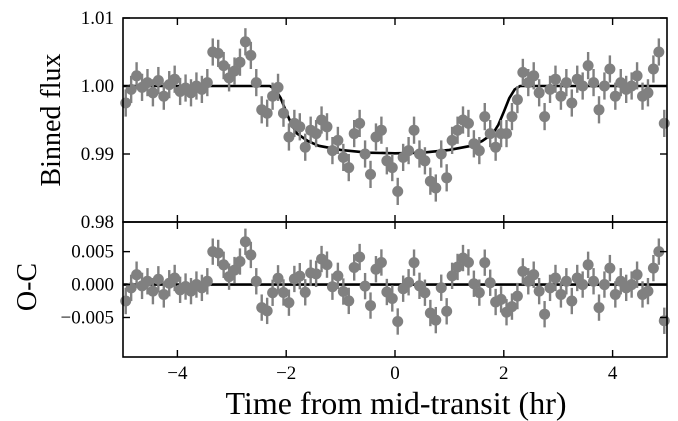  What do you see at coordinates (97, 222) in the screenshot?
I see `y-tick-label: 0.98` at bounding box center [97, 222].